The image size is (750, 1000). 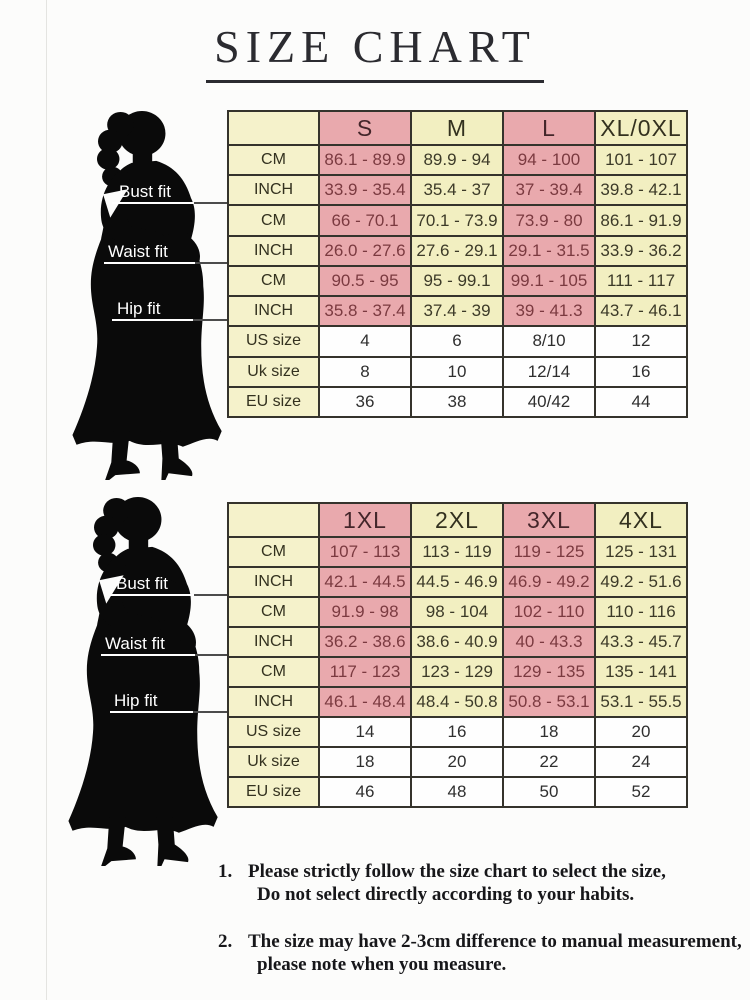 I want to click on value-cell: 123 - 129, so click(x=457, y=672).